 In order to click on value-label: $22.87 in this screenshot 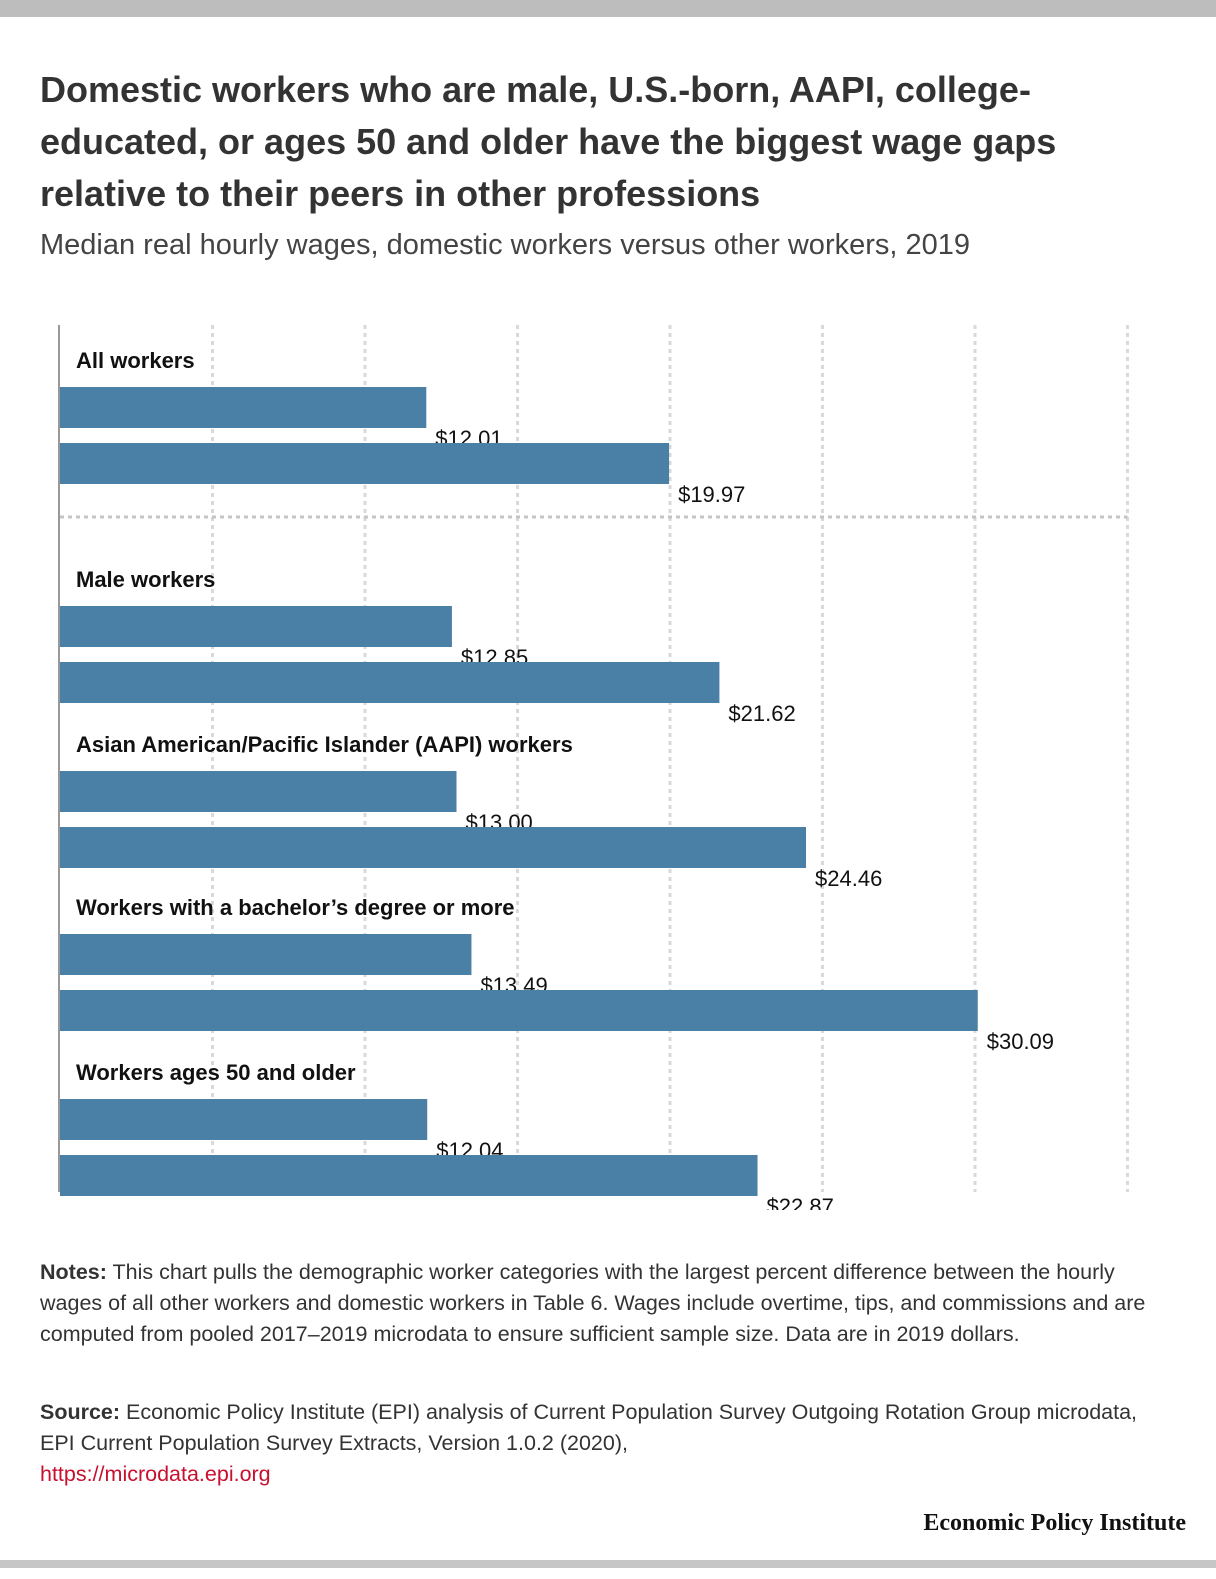, I will do `click(800, 1202)`.